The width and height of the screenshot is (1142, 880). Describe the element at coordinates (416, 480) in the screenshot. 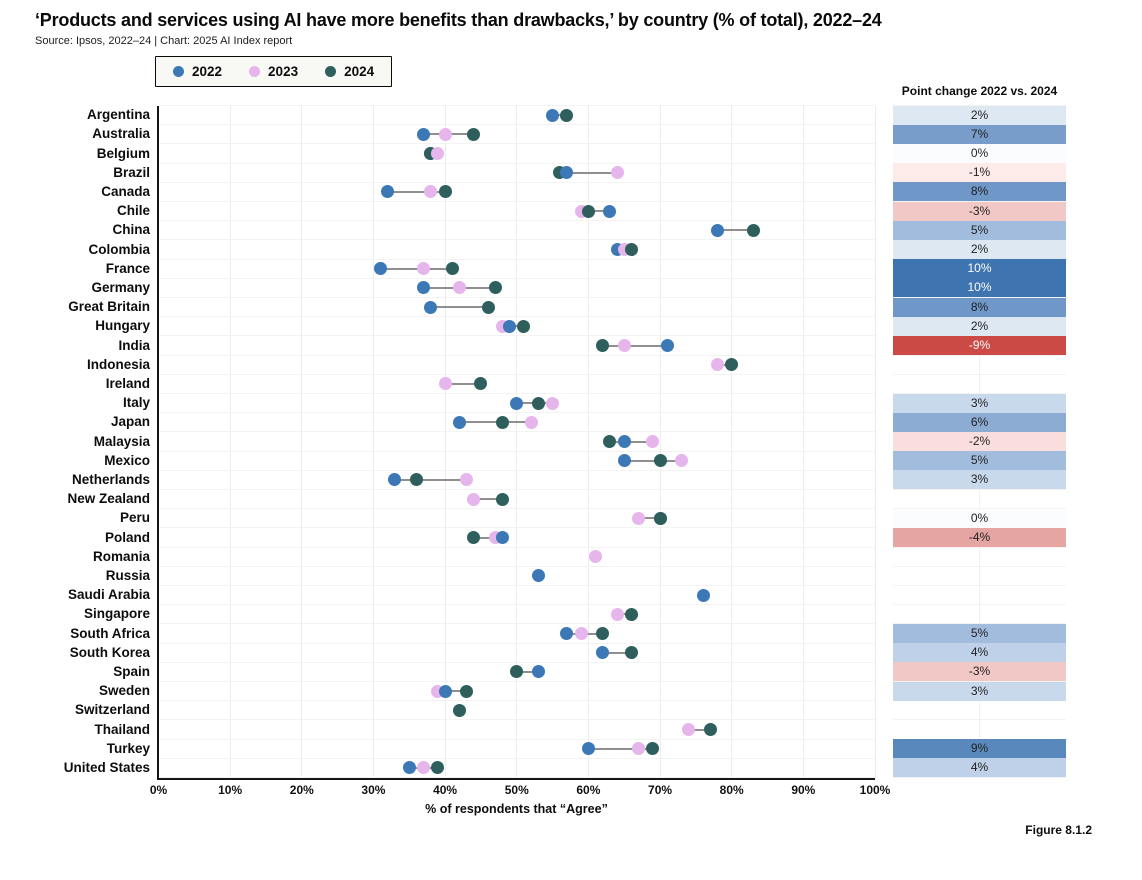

I see `dot-netherlands-2024` at that location.